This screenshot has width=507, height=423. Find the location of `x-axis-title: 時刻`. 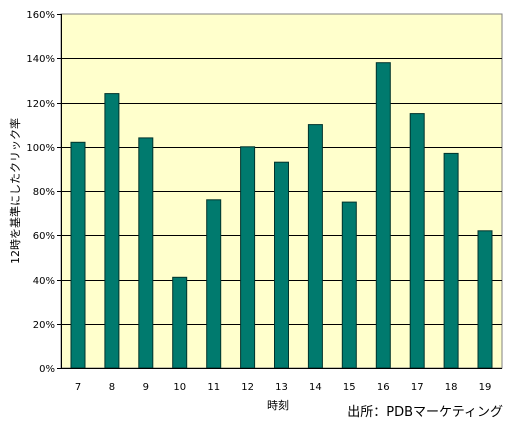

x-axis-title: 時刻 is located at coordinates (278, 405).